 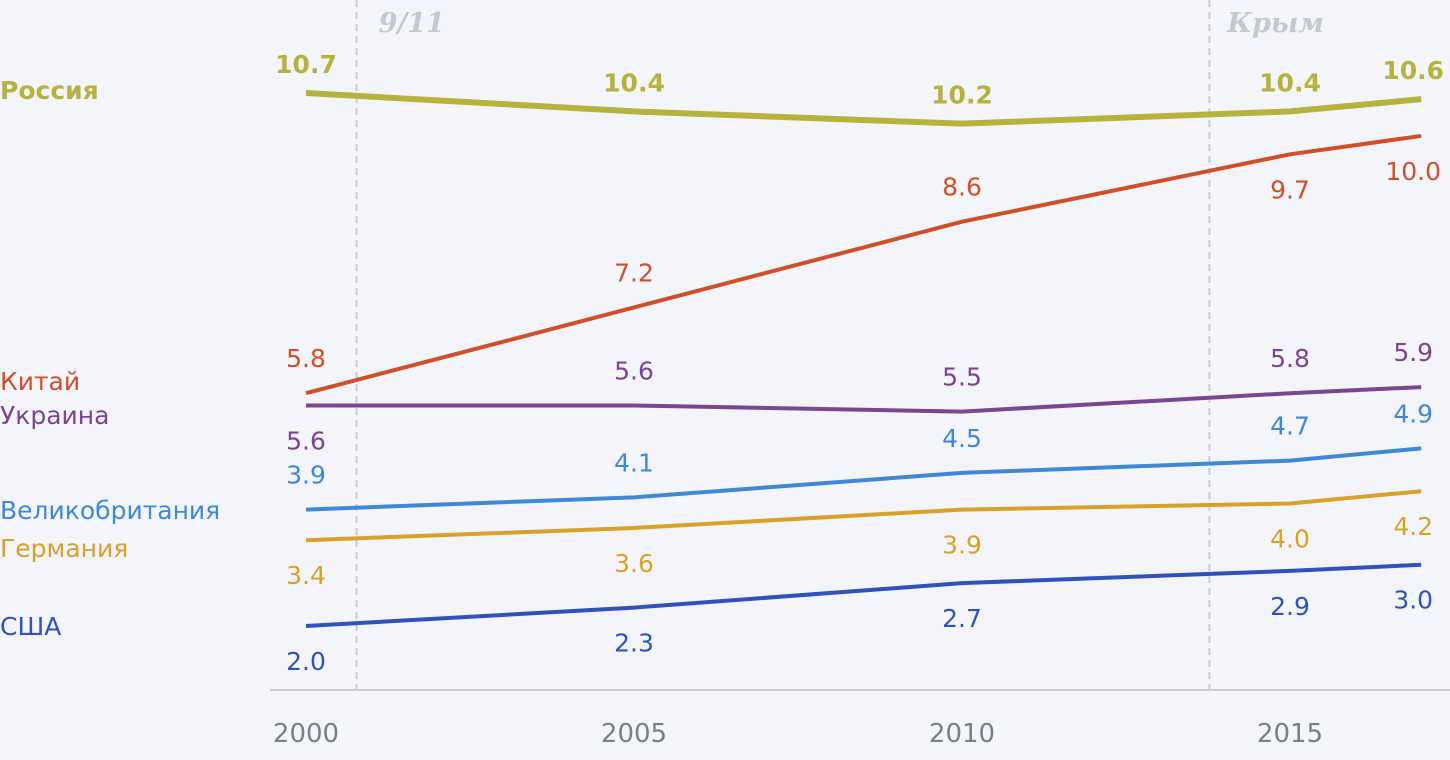 I want to click on data-label: 10.7, so click(x=306, y=64).